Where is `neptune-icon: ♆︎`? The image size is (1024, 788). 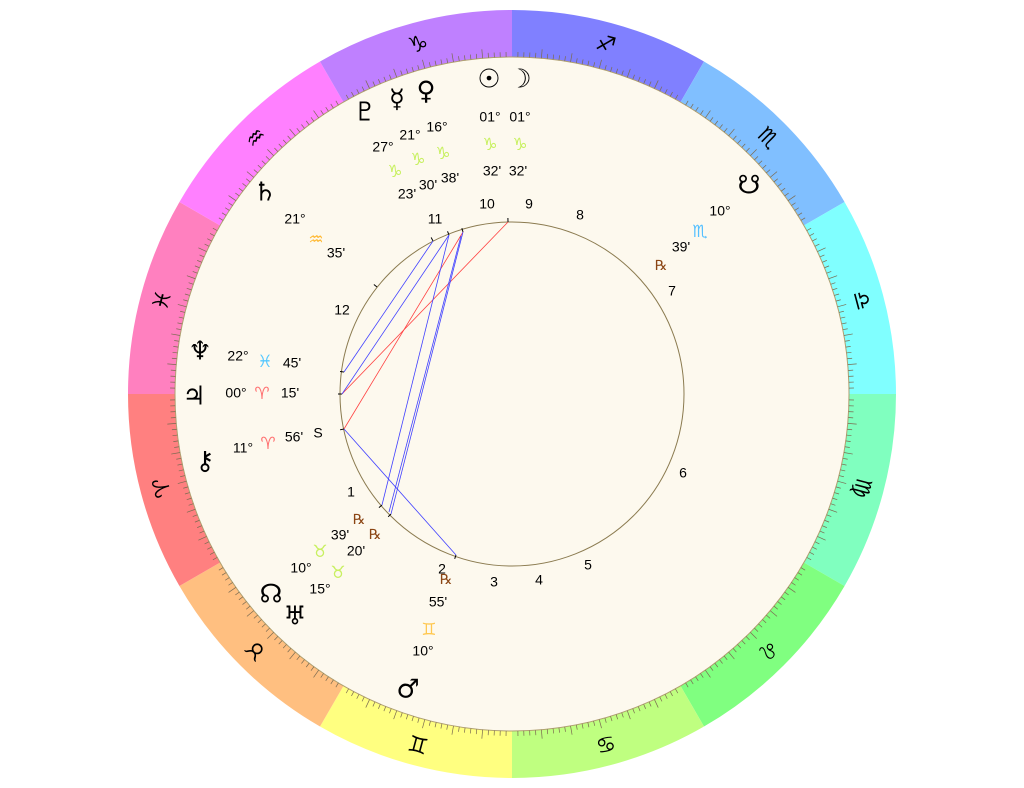 neptune-icon: ♆︎ is located at coordinates (199, 352).